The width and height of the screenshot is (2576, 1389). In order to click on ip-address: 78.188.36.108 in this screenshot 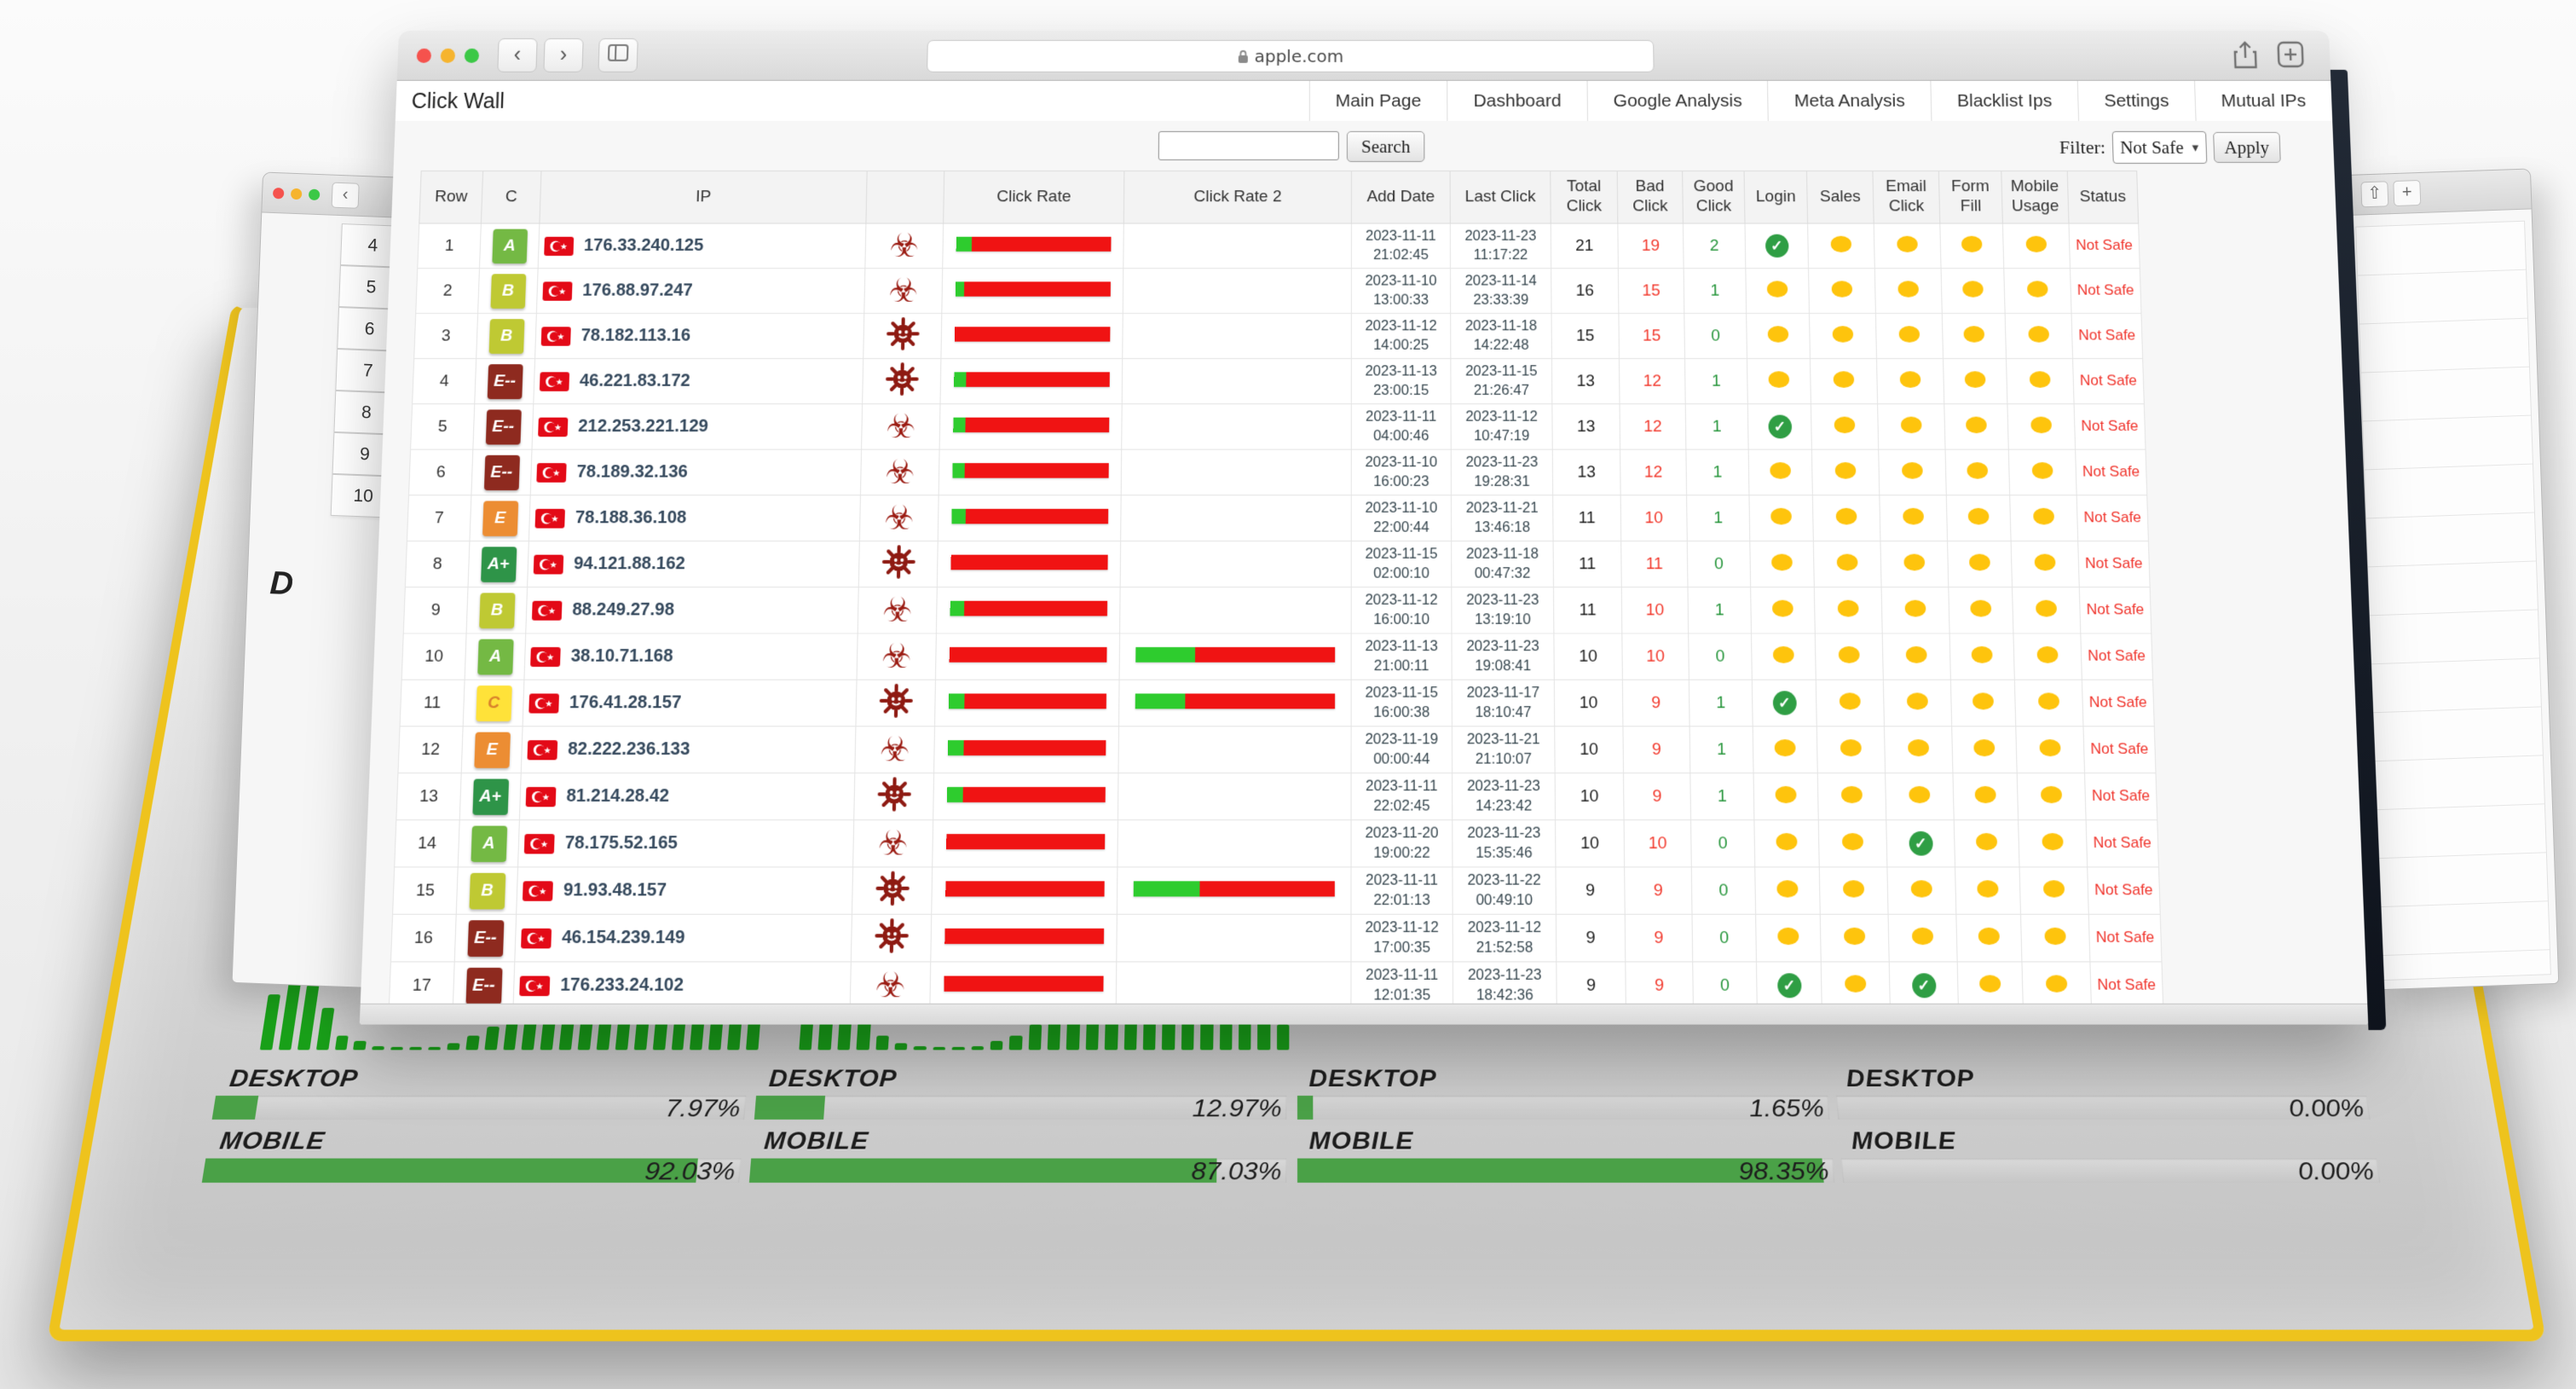, I will do `click(631, 517)`.